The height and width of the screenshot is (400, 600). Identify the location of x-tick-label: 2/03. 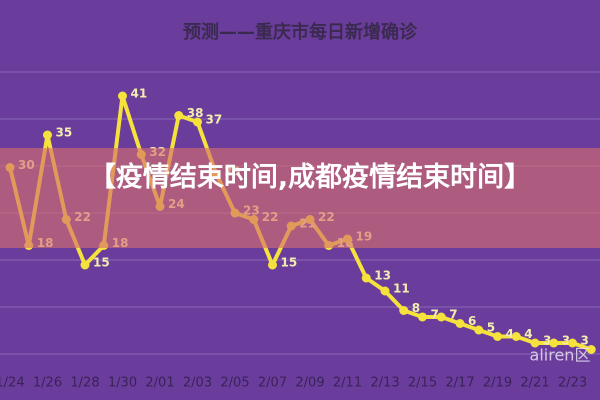
(197, 383).